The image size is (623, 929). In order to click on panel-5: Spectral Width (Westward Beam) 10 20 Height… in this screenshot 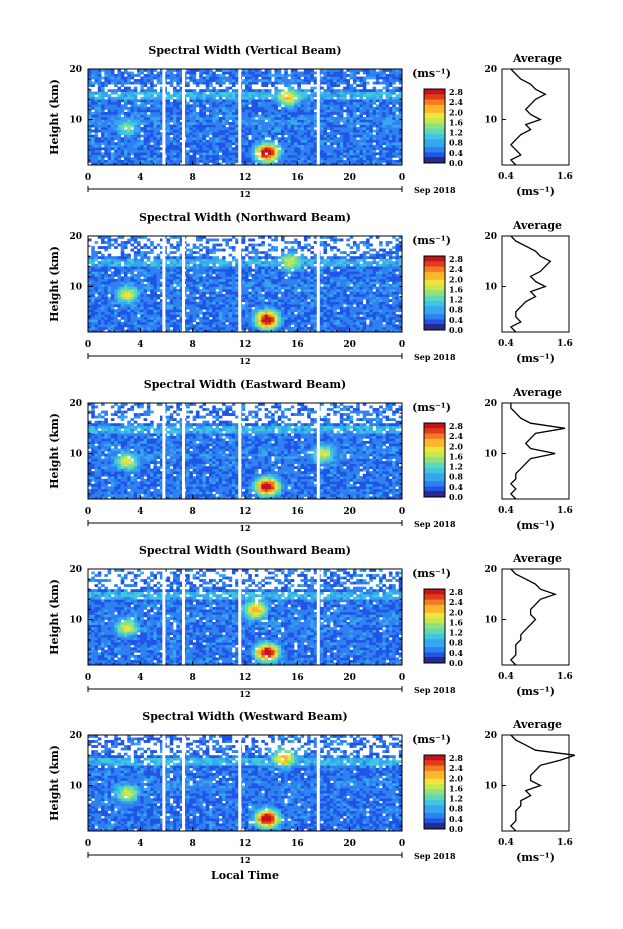, I will do `click(312, 787)`.